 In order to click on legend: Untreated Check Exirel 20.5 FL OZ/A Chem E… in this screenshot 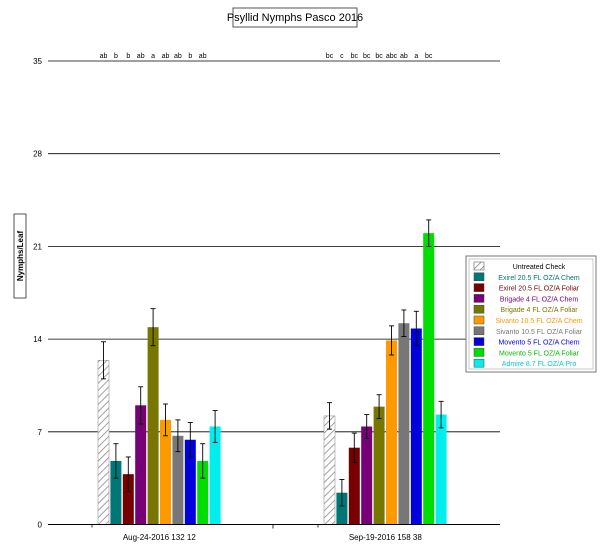, I will do `click(531, 314)`.